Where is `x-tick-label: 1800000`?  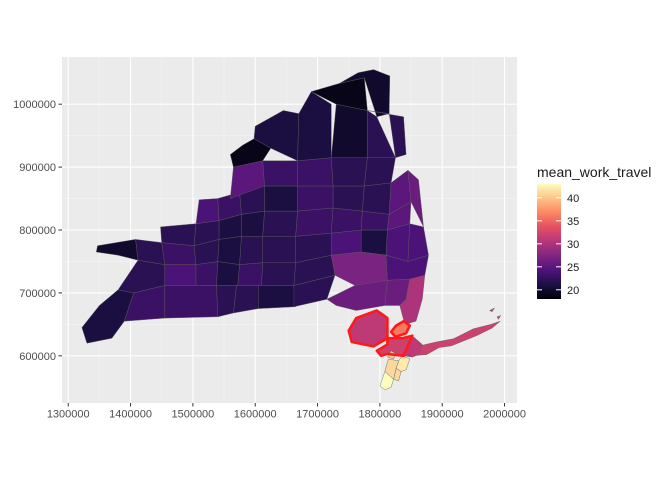
x-tick-label: 1800000 is located at coordinates (379, 415).